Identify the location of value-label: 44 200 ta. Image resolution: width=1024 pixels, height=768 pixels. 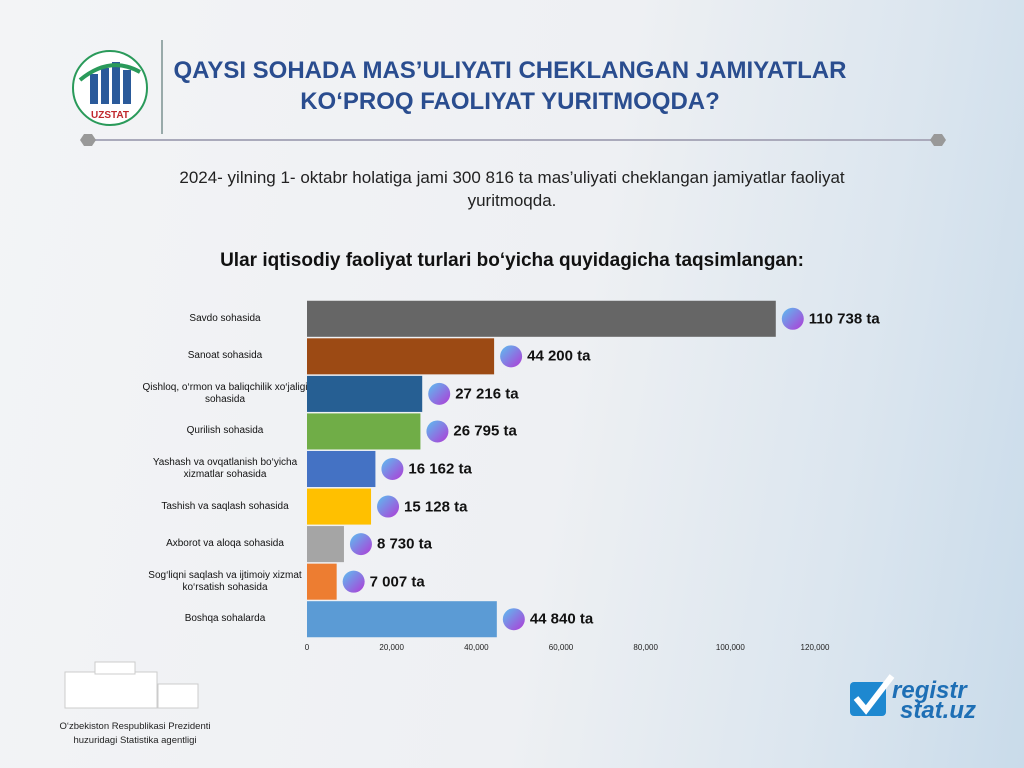
(559, 356).